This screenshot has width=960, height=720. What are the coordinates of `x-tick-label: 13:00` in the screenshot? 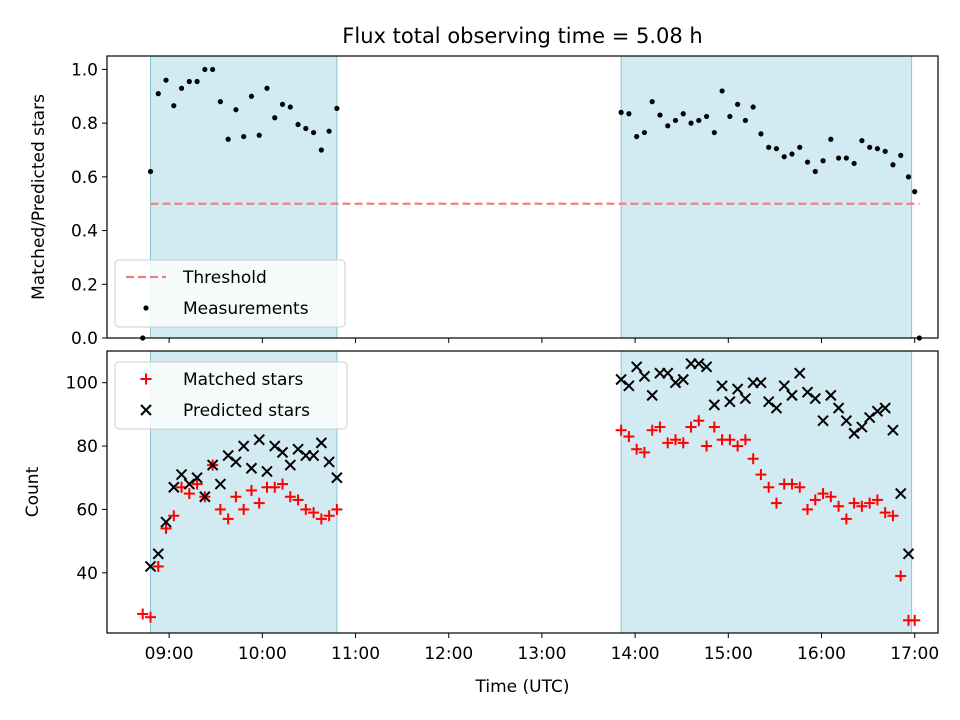 It's located at (541, 654).